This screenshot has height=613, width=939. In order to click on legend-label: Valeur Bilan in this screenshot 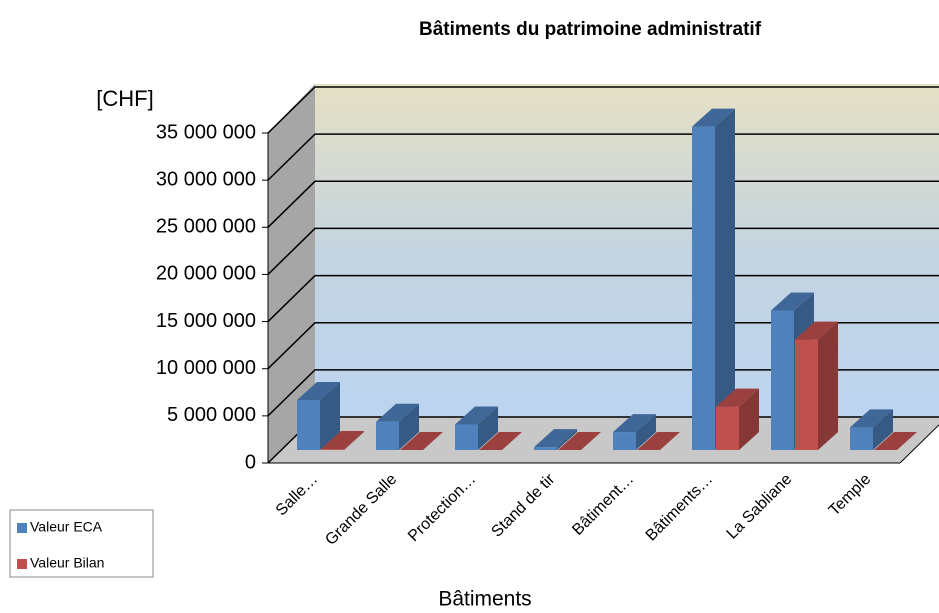, I will do `click(67, 563)`.